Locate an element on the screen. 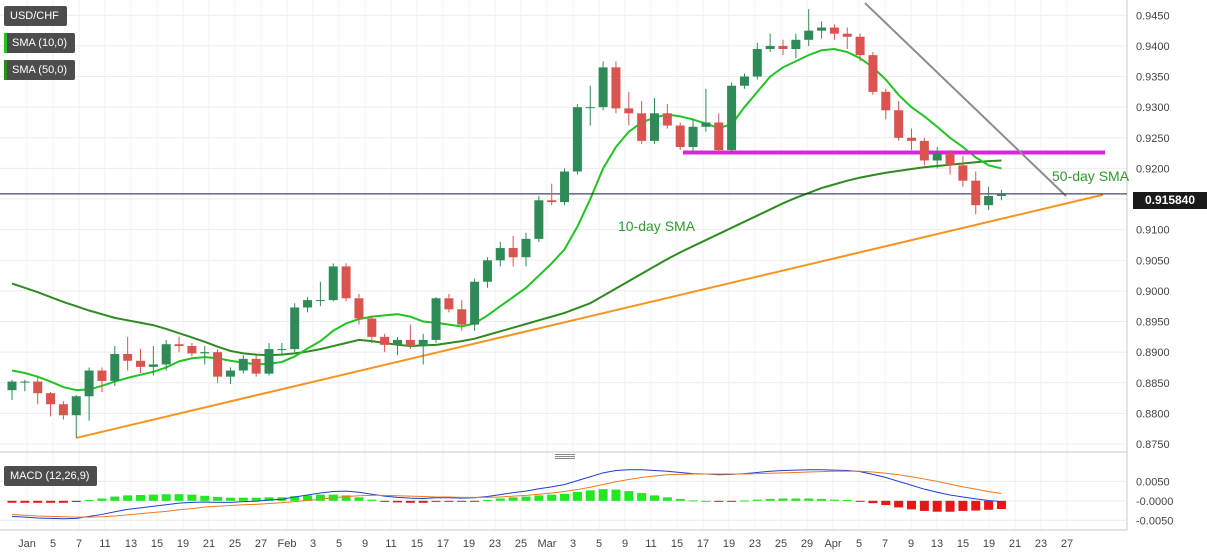 This screenshot has width=1207, height=555. annotation-10day-sma: 10-day SMA is located at coordinates (657, 226).